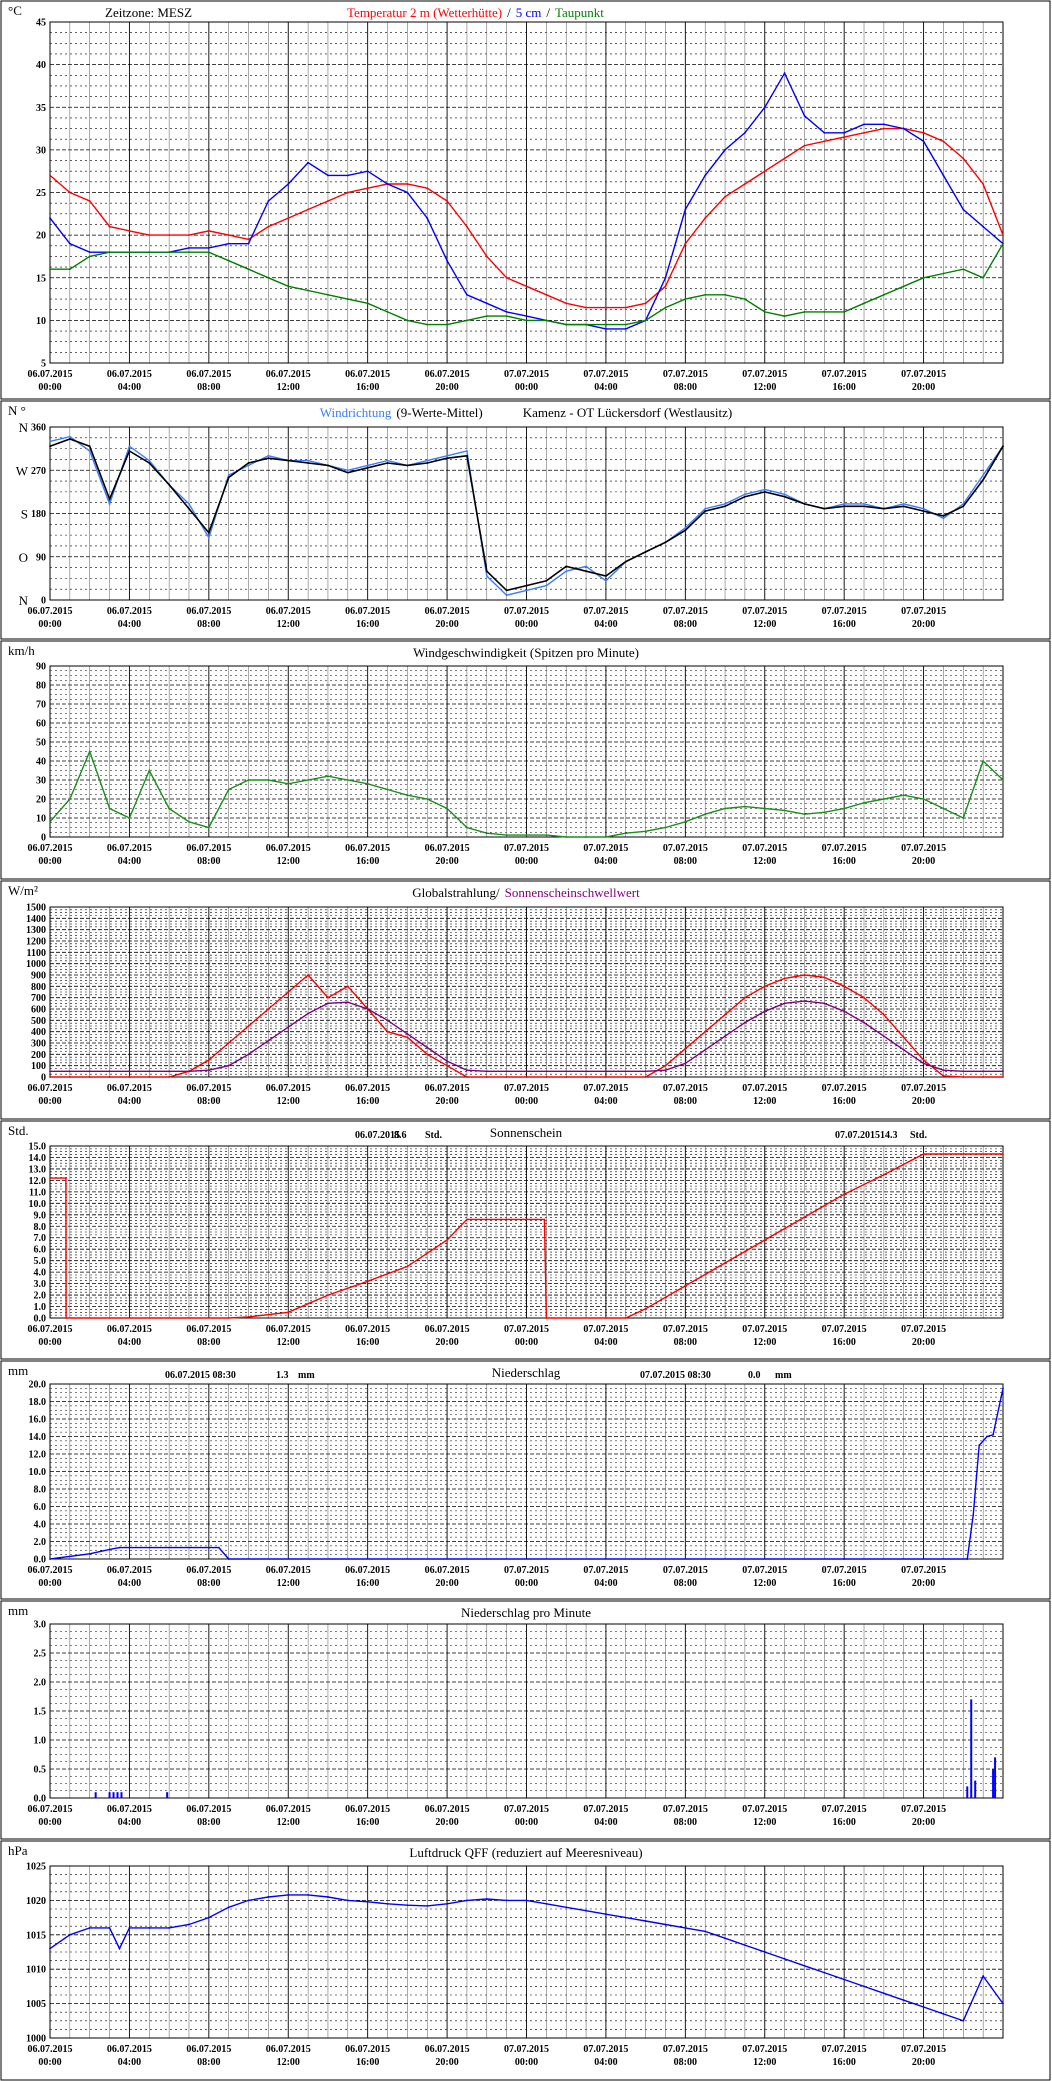 The image size is (1052, 2081). I want to click on y-tick-label: 200, so click(38, 1055).